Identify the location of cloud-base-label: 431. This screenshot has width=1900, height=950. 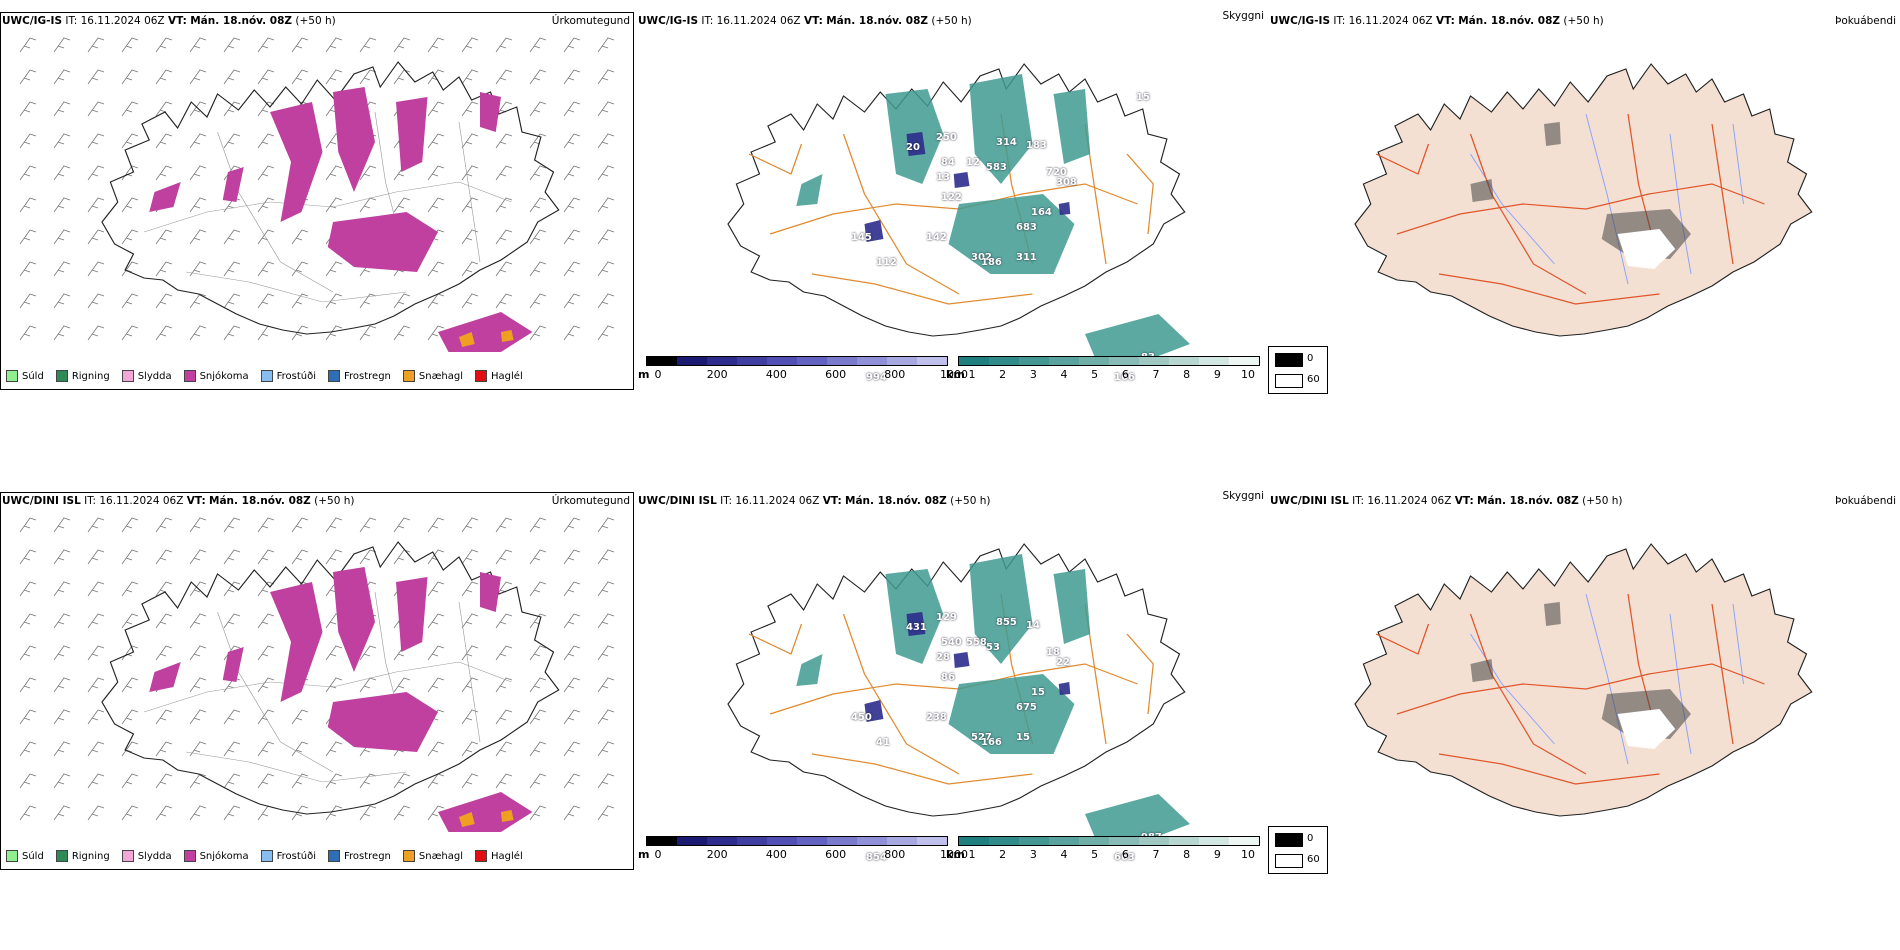
(916, 627).